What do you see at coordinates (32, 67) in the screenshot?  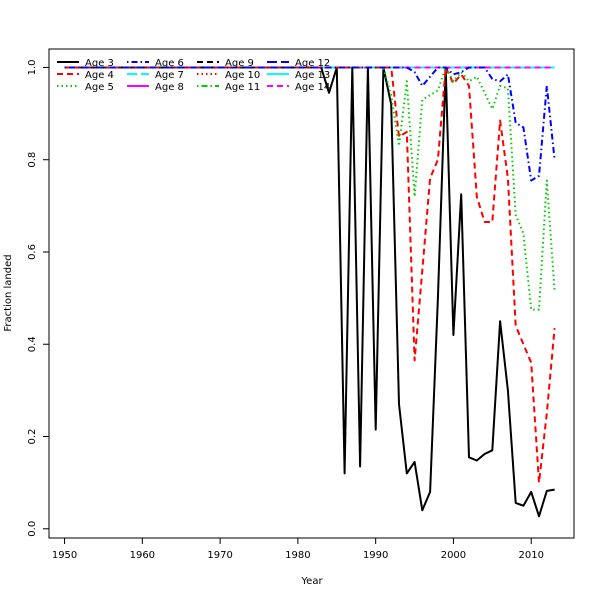 I see `y-tick-label: 1.0` at bounding box center [32, 67].